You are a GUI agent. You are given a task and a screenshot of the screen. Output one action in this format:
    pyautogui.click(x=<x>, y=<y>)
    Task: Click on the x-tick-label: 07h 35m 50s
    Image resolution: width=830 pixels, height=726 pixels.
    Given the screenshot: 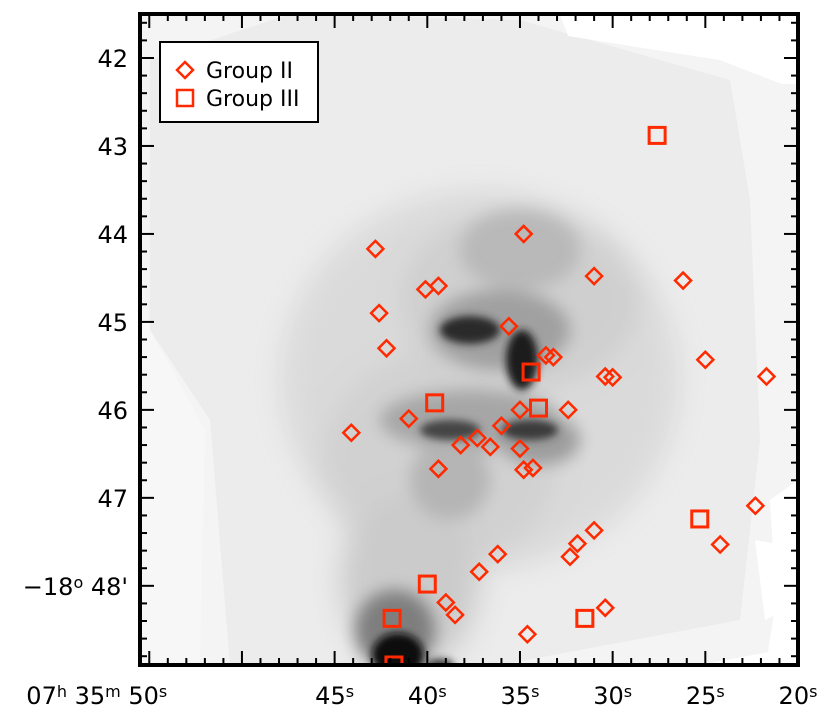 What is the action you would take?
    pyautogui.click(x=96, y=696)
    